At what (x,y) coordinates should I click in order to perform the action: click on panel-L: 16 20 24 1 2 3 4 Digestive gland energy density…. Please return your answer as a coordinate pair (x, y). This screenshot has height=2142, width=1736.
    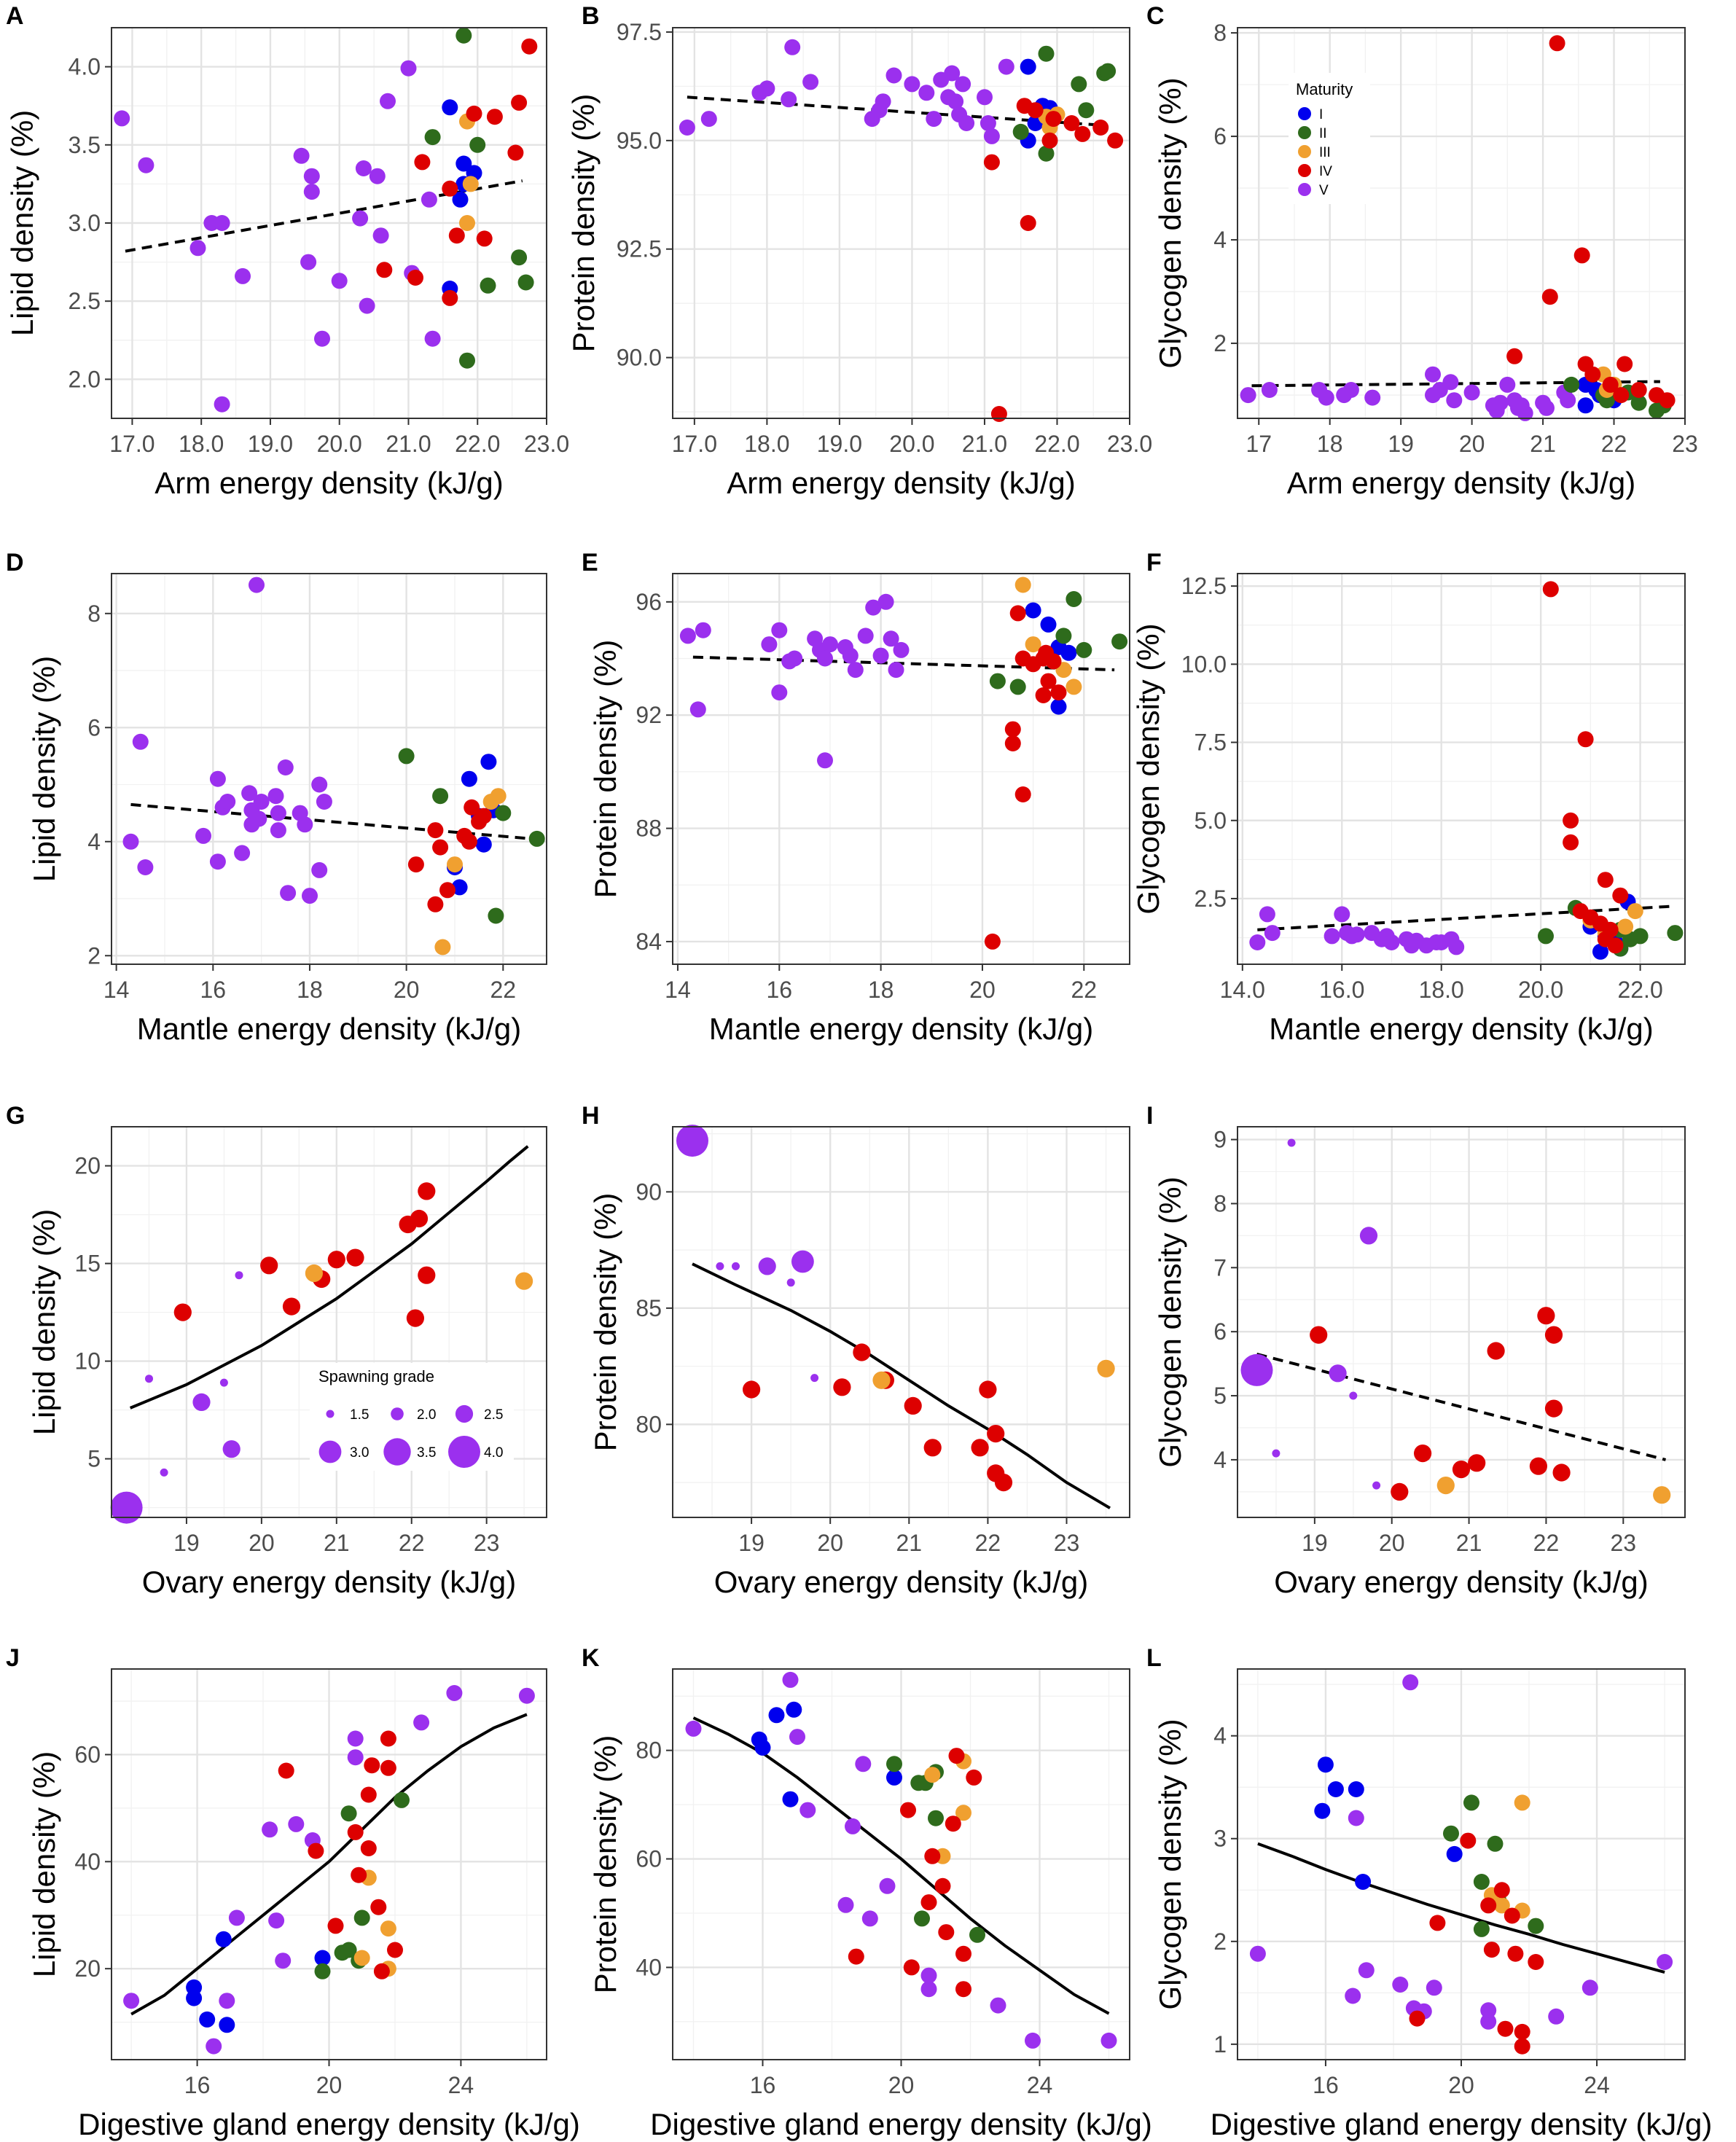
    Looking at the image, I should click on (1429, 1892).